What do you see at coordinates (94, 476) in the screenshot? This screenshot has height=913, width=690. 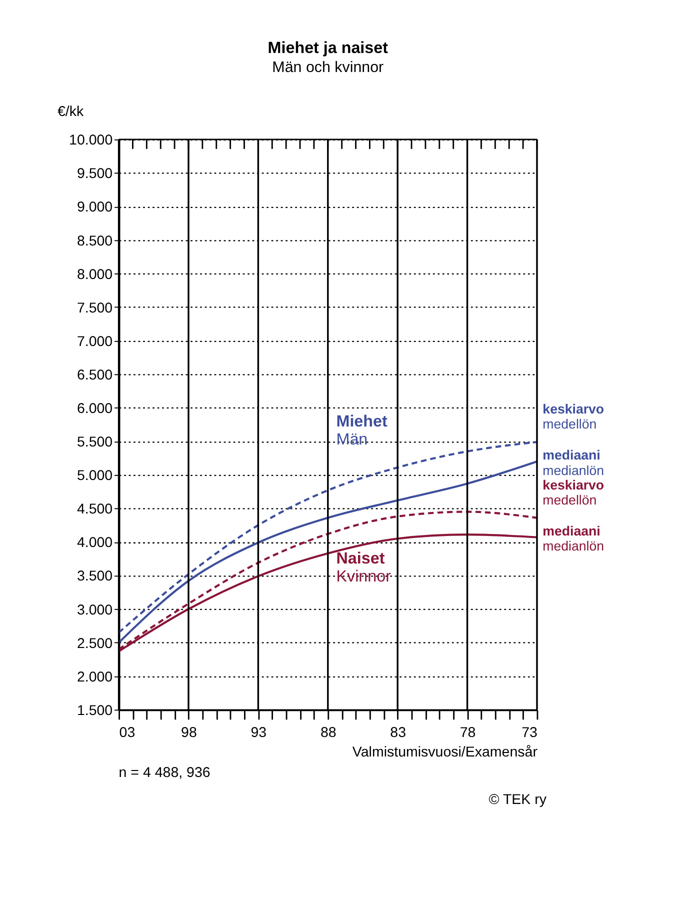 I see `y-tick-label: 5.000` at bounding box center [94, 476].